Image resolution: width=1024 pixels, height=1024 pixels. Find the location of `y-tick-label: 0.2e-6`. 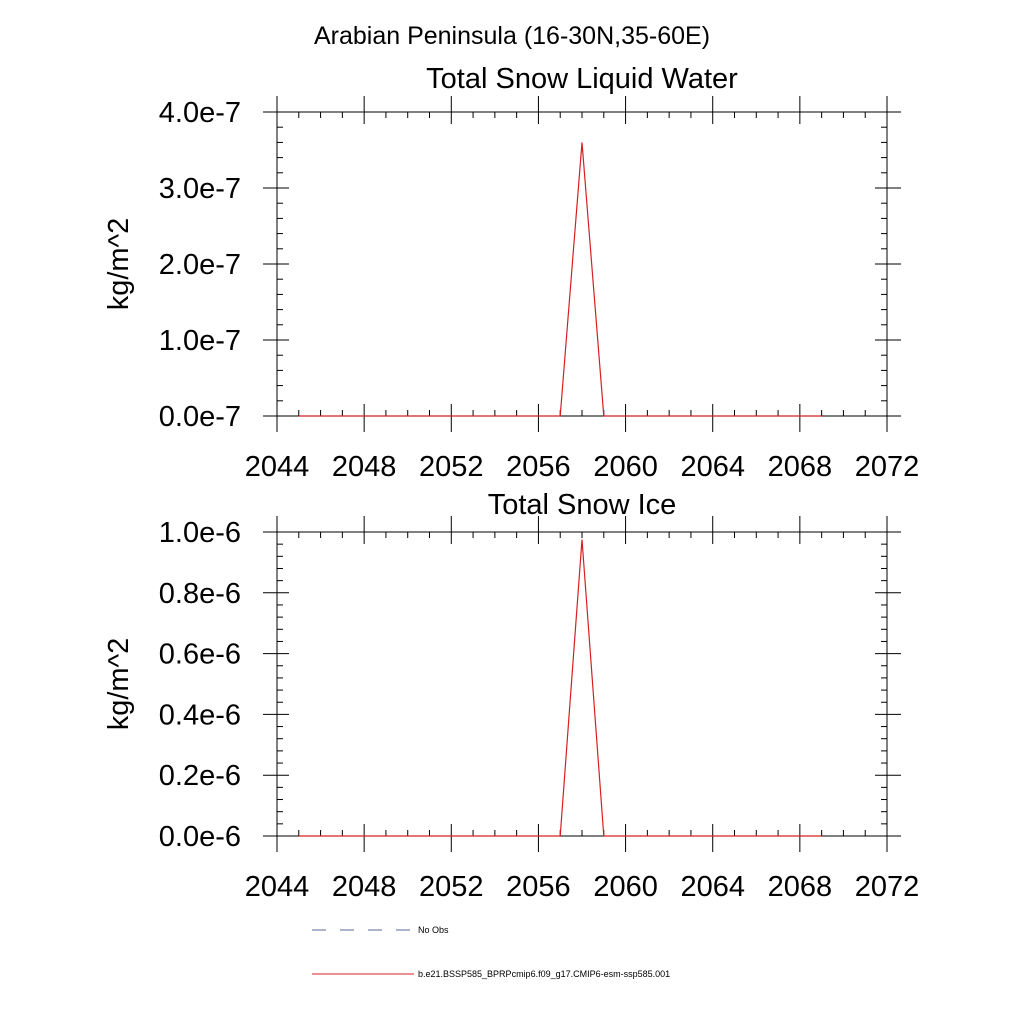

y-tick-label: 0.2e-6 is located at coordinates (200, 776).